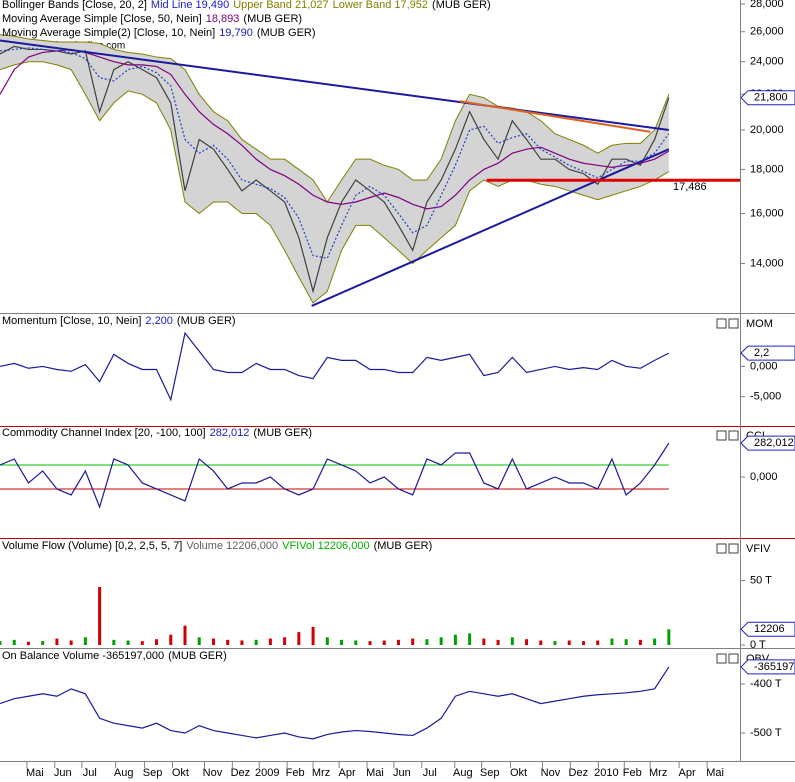  What do you see at coordinates (375, 773) in the screenshot?
I see `x-tick-label: Mai` at bounding box center [375, 773].